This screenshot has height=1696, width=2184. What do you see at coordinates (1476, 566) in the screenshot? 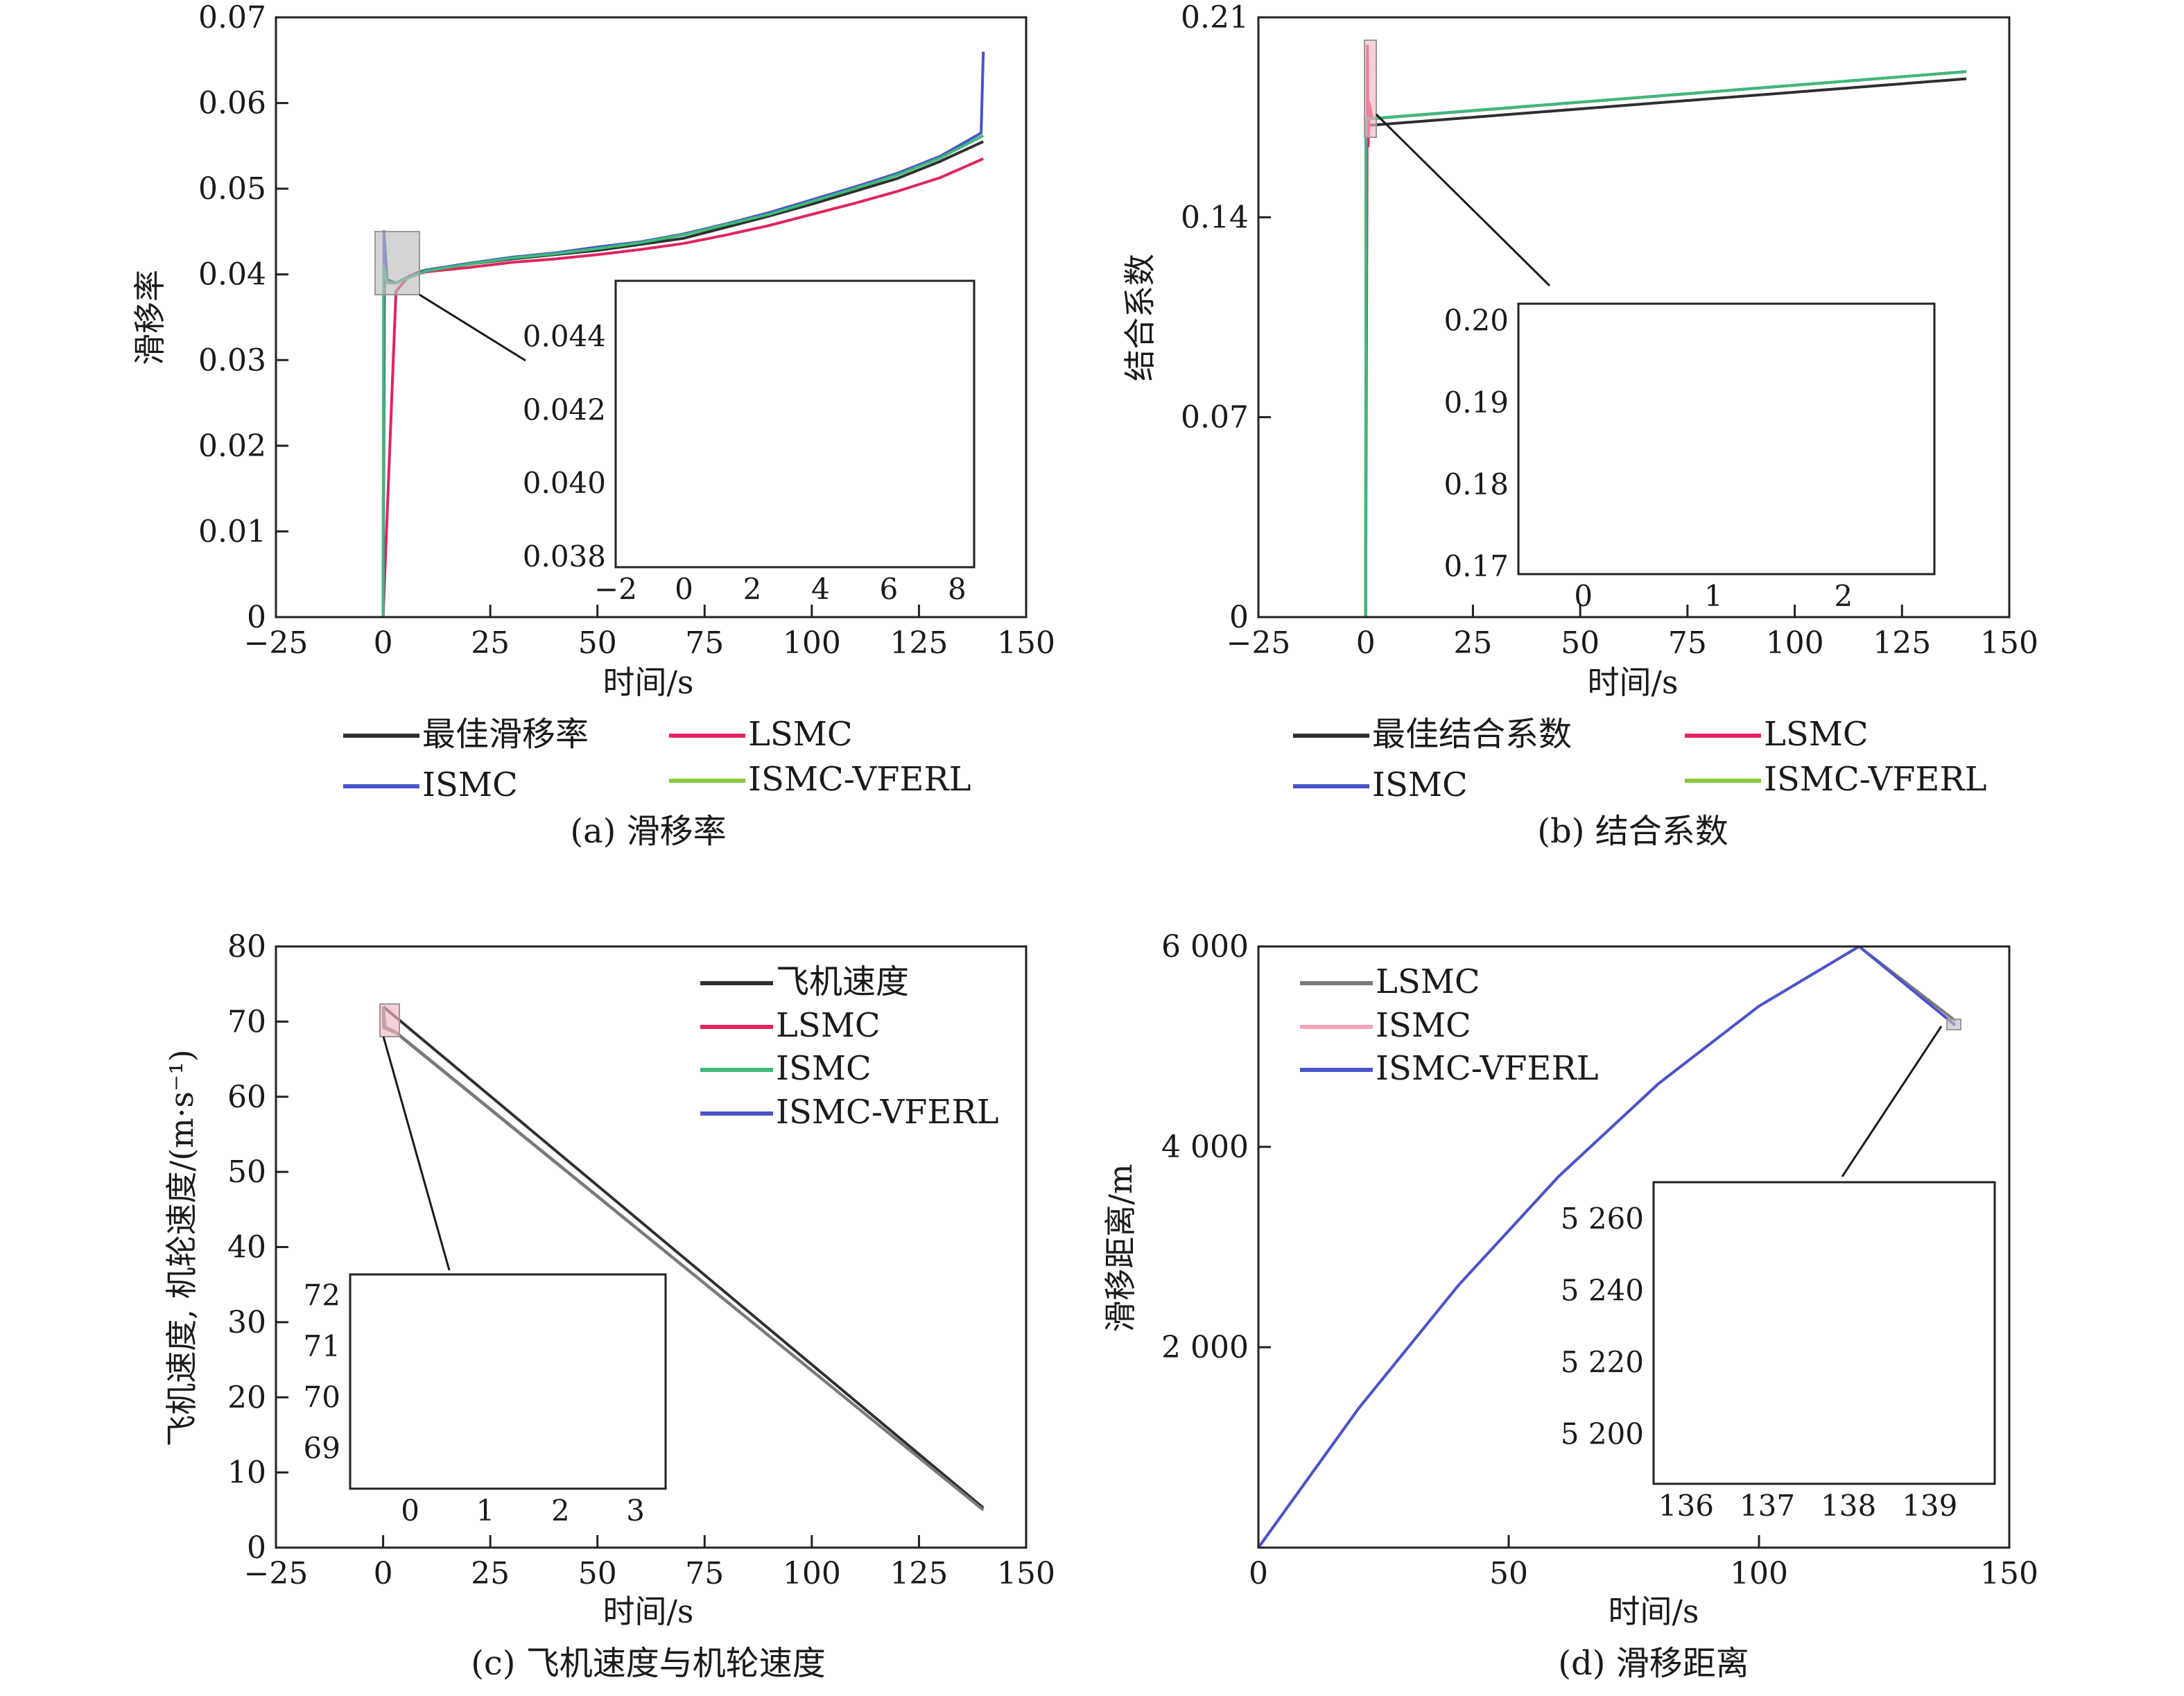
I see `y-tick-label: 0.17` at bounding box center [1476, 566].